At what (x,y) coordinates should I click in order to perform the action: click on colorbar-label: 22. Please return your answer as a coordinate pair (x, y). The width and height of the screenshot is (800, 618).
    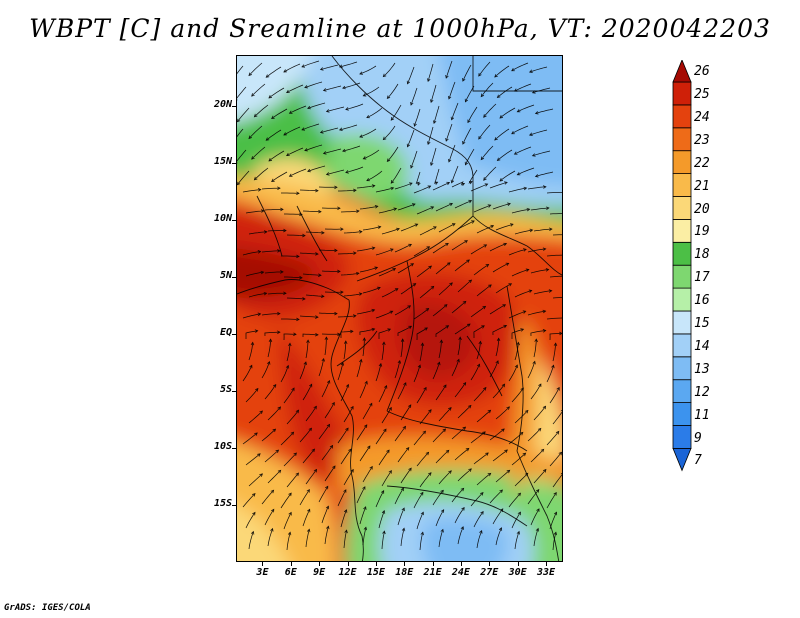
    Looking at the image, I should click on (702, 163).